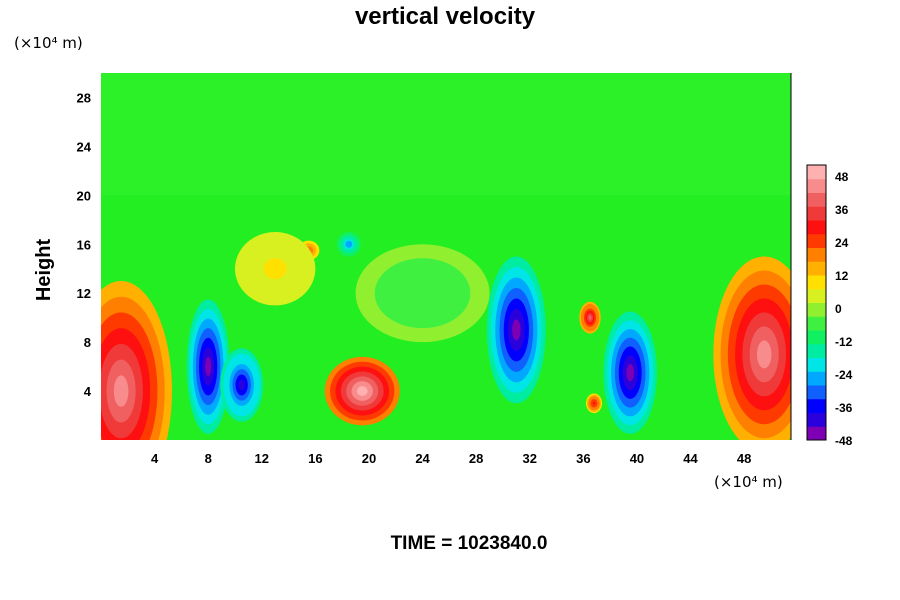 The image size is (900, 600). Describe the element at coordinates (476, 458) in the screenshot. I see `x-tick-label: 28` at that location.